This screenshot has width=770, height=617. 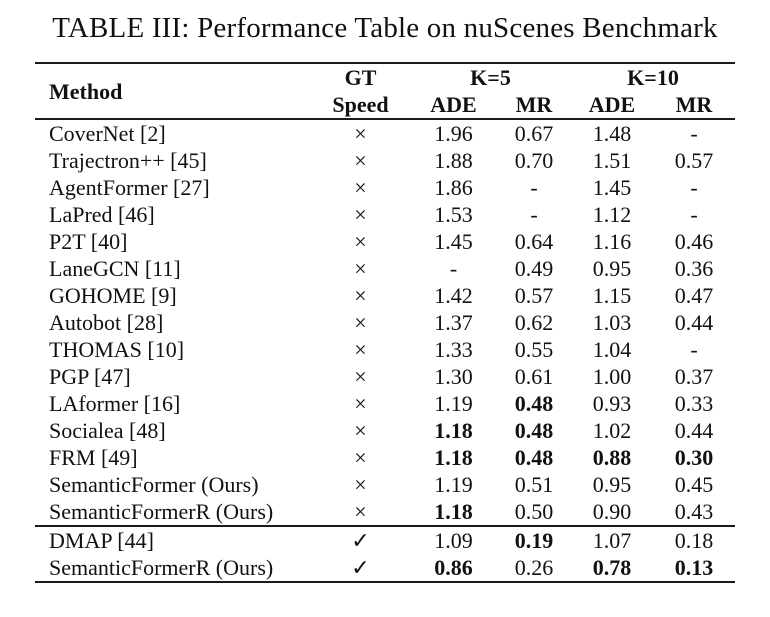 I want to click on k10-mr-cell: 0.33, so click(x=694, y=403).